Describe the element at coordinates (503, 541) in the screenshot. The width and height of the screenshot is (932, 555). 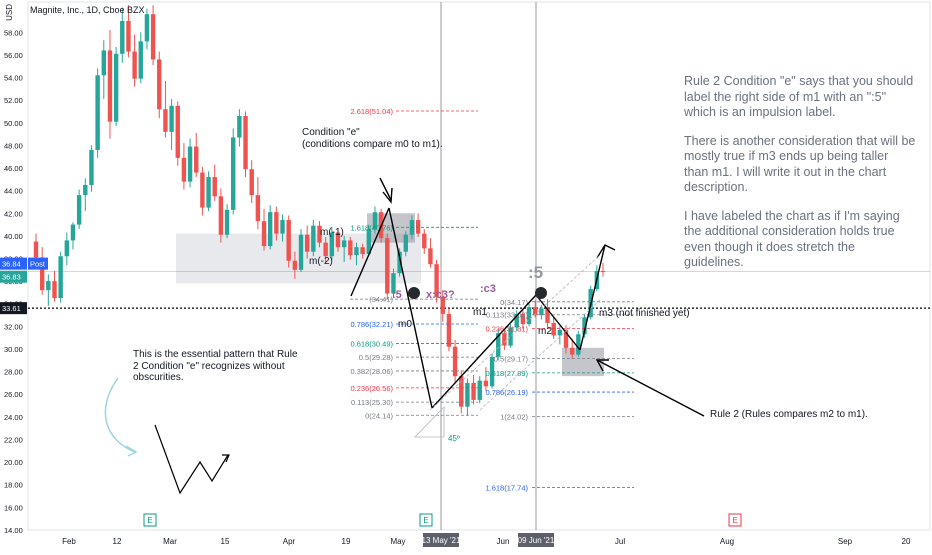
I see `x-tick-label: Jun` at that location.